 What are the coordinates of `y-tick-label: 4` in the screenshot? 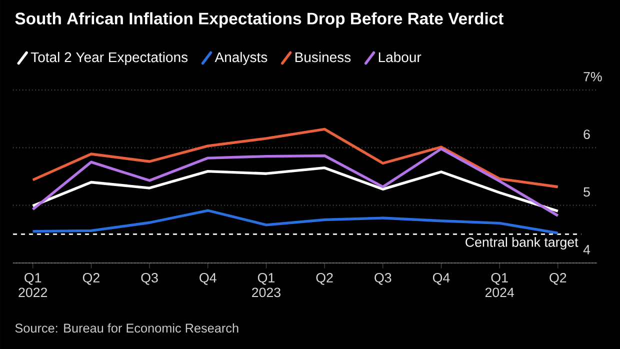 It's located at (586, 249).